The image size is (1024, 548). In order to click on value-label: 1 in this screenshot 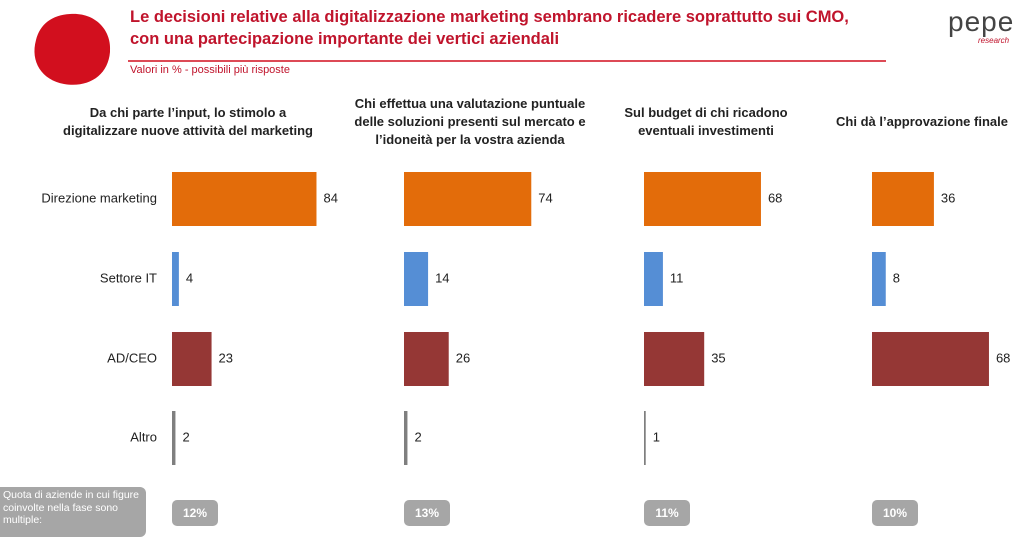, I will do `click(656, 436)`.